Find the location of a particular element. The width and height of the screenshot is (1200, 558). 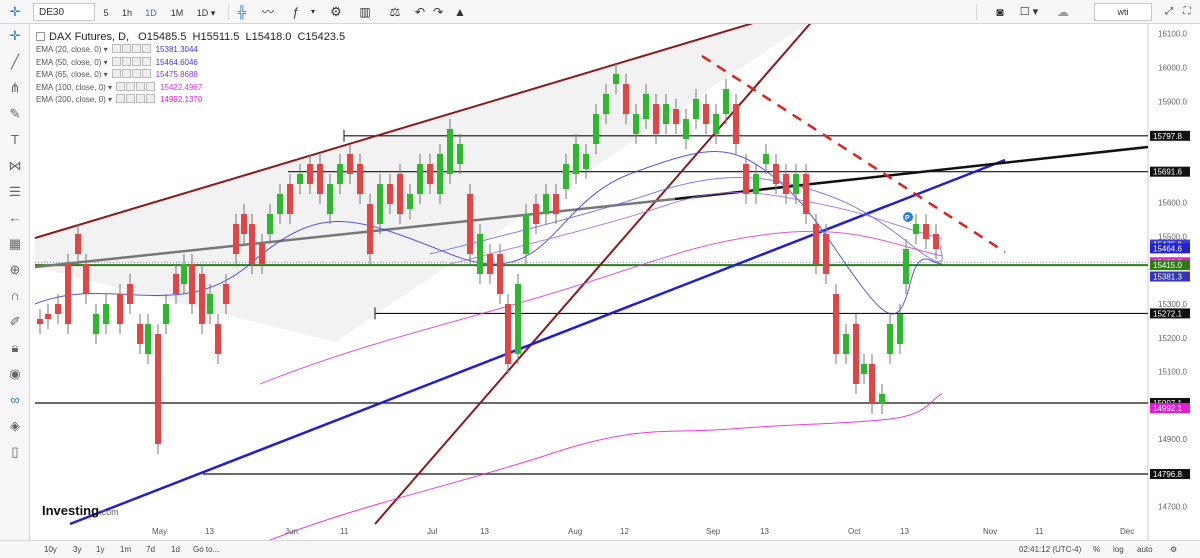

range-7d: 7d is located at coordinates (150, 550).